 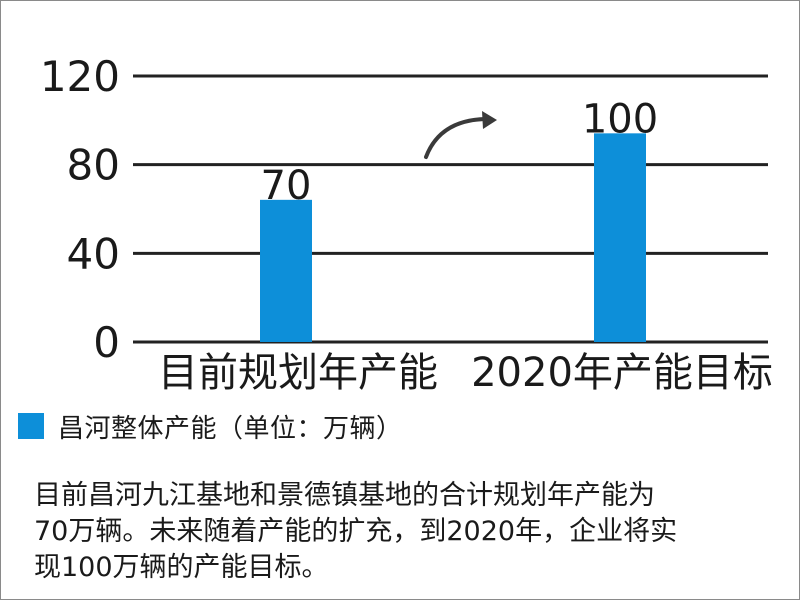 I want to click on y-tick-label: 80, so click(x=93, y=165).